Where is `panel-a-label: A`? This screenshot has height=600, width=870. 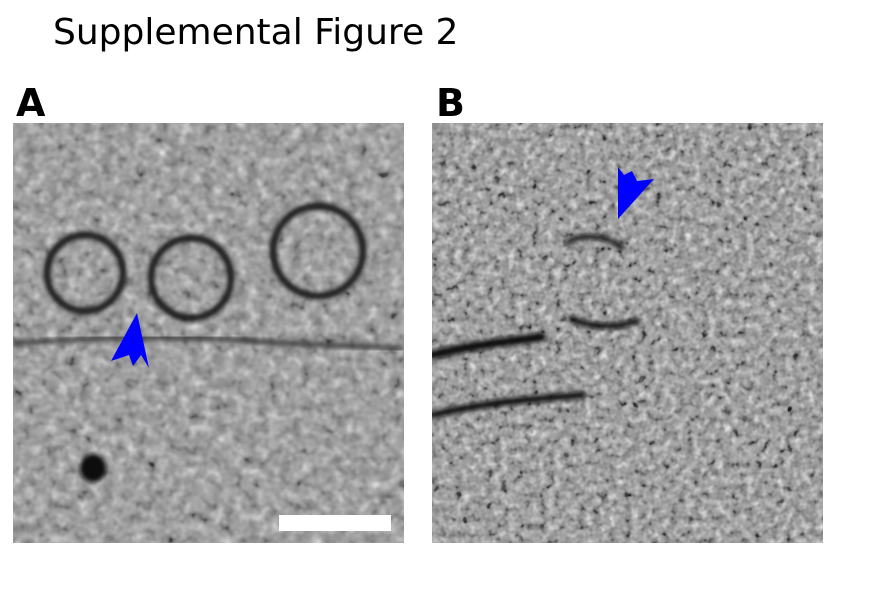
panel-a-label: A is located at coordinates (31, 103).